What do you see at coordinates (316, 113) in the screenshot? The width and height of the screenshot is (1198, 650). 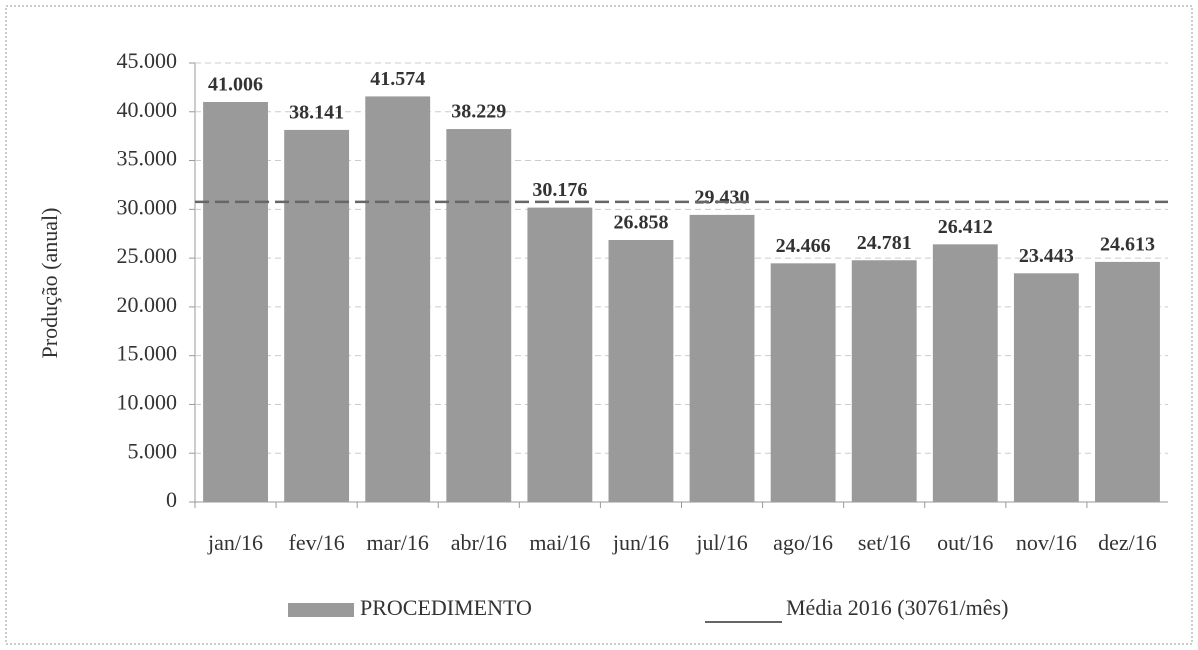 I see `value-label: 38.141` at bounding box center [316, 113].